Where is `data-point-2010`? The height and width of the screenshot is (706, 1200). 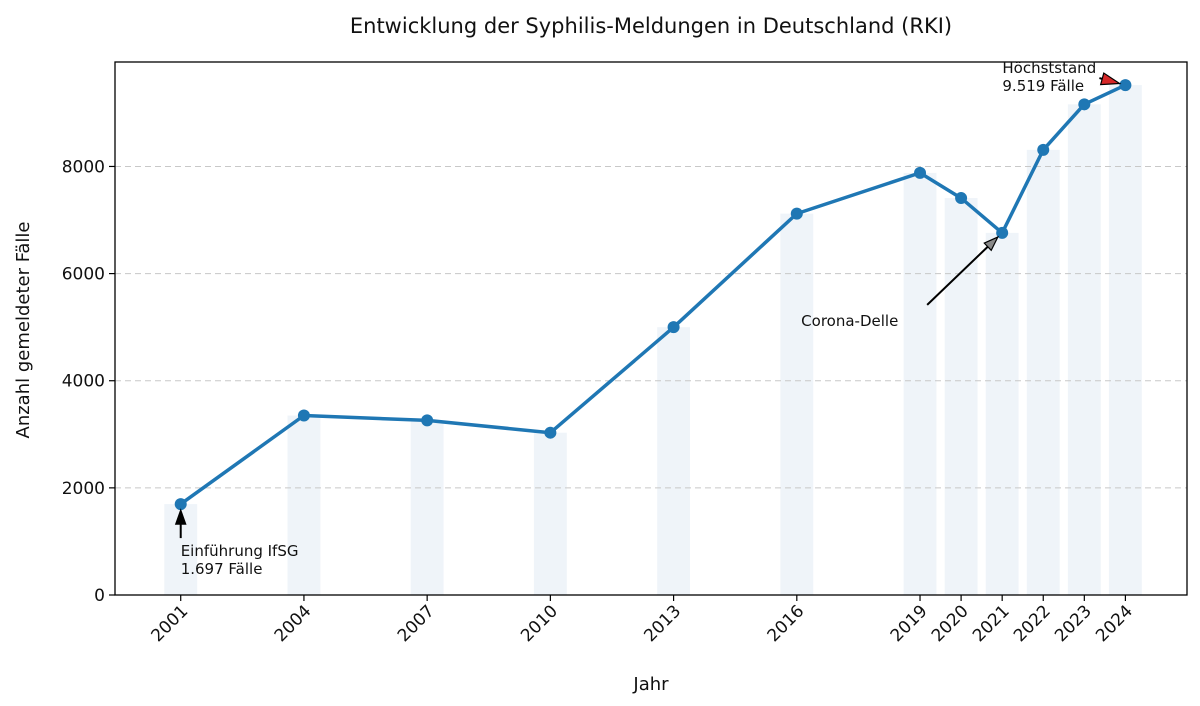 data-point-2010 is located at coordinates (550, 432).